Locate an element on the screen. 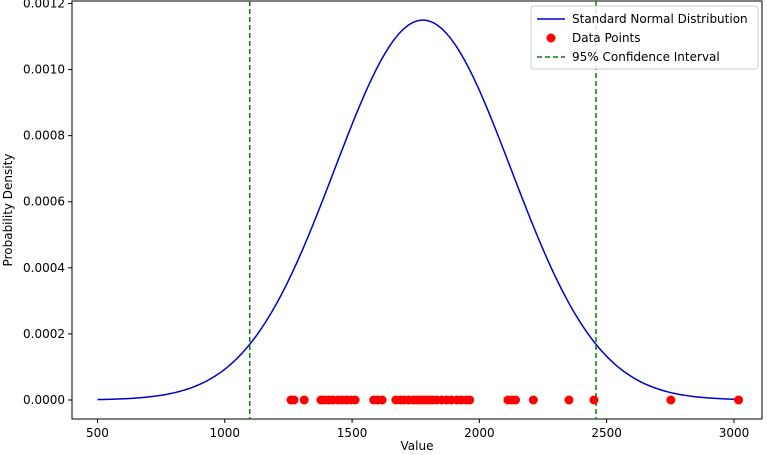 The width and height of the screenshot is (767, 455). legend-box is located at coordinates (644, 37).